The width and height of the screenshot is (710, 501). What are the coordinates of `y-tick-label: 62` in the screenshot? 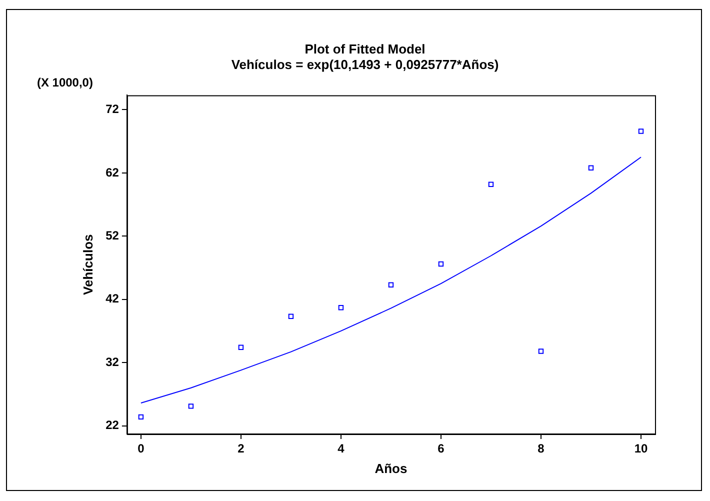 It's located at (113, 172).